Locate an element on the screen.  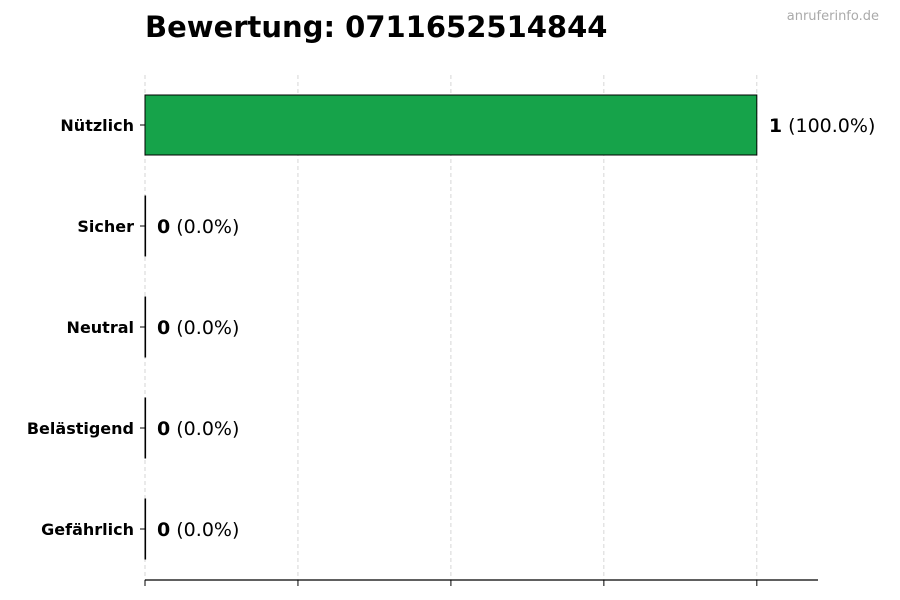
category-label: Belästigend is located at coordinates (80, 428).